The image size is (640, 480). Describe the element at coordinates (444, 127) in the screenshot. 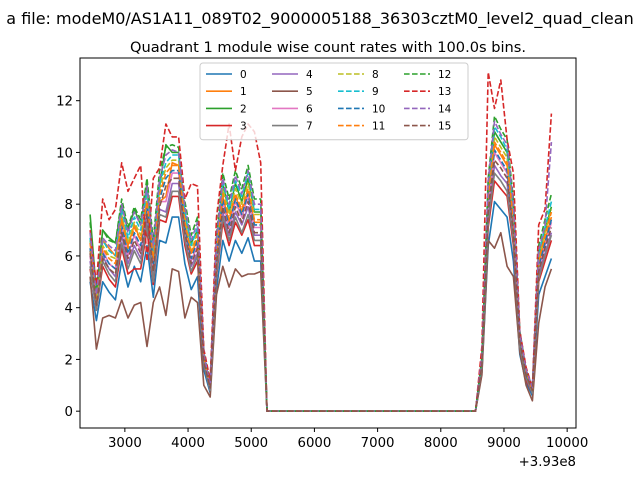

I see `legend-label-15: 15` at that location.